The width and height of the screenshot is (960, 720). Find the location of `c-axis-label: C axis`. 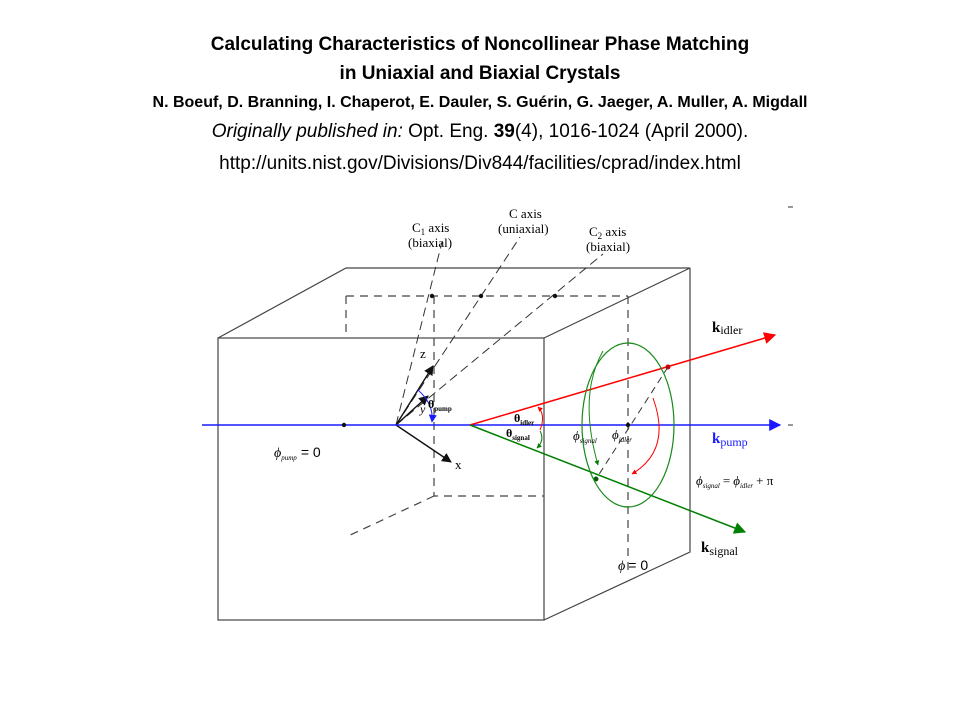

c-axis-label: C axis is located at coordinates (525, 213).